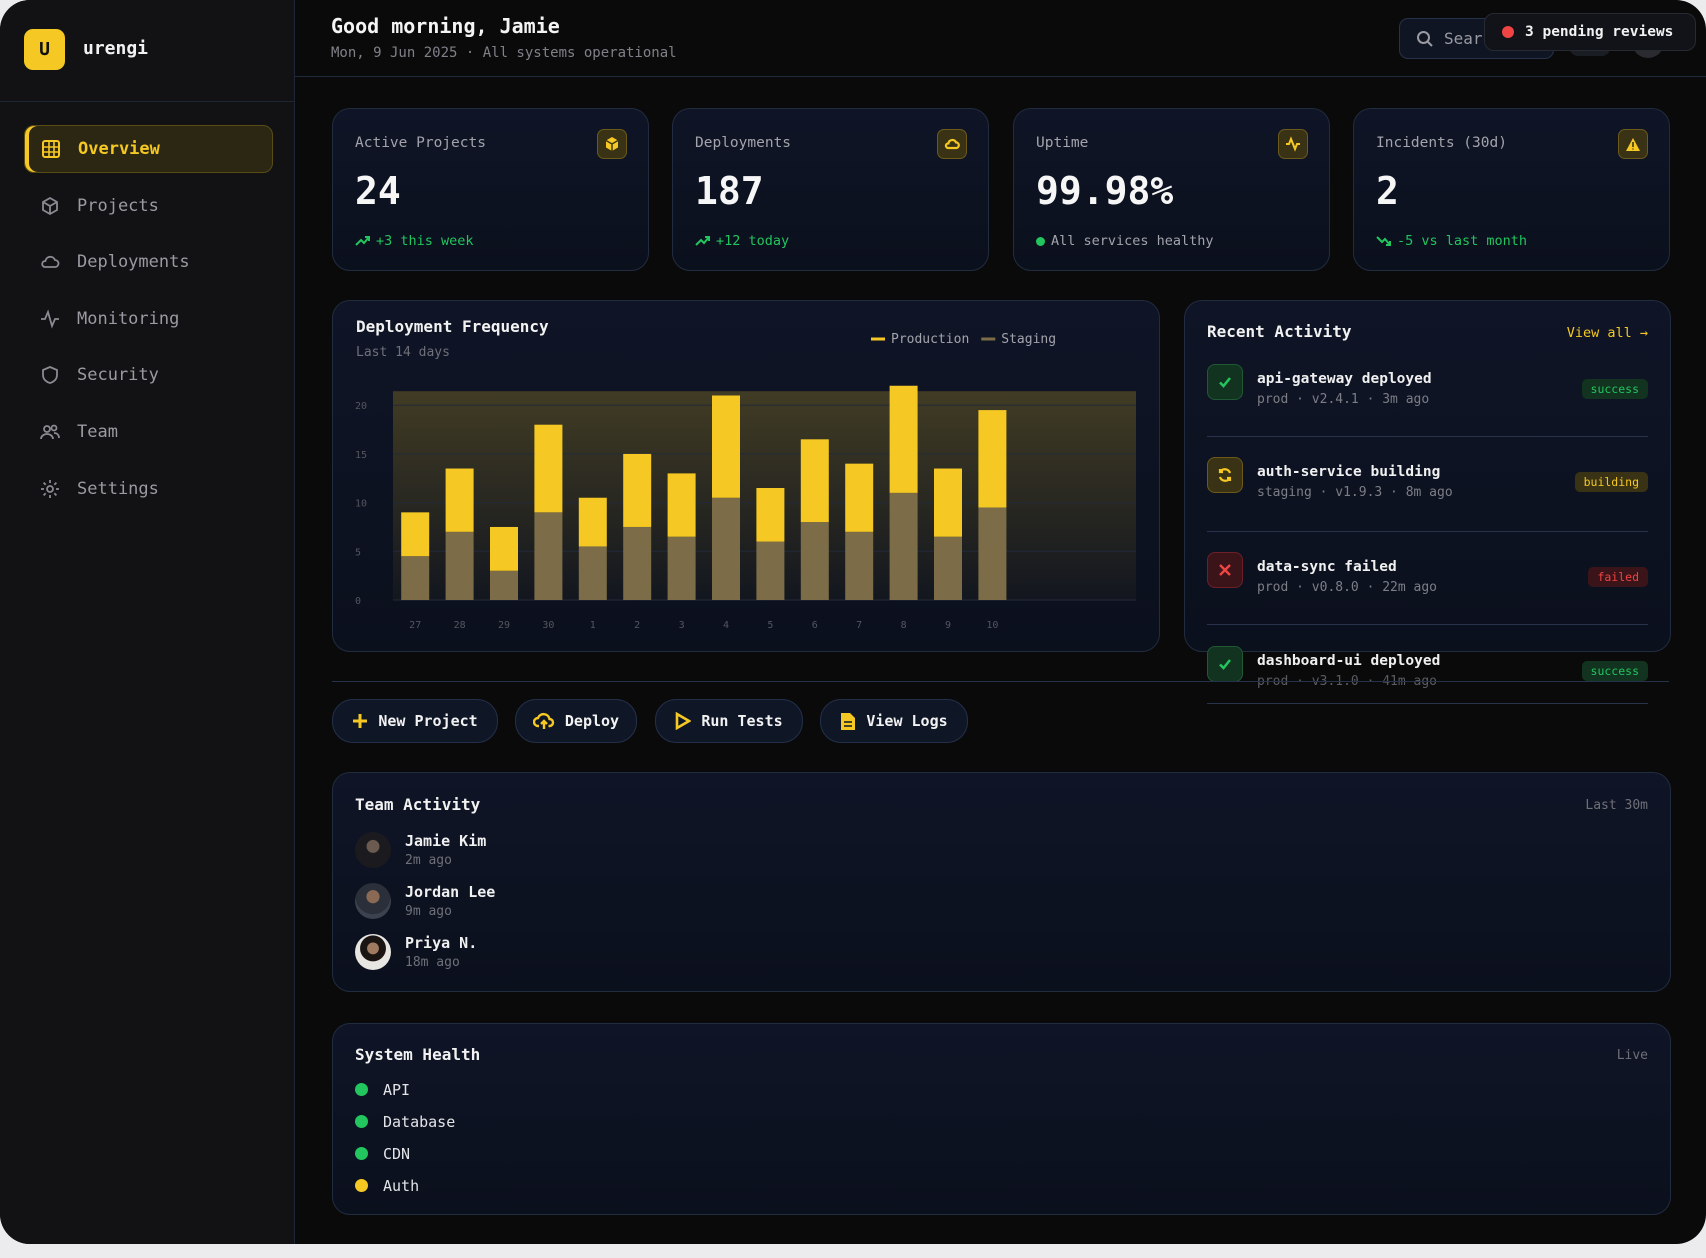 This screenshot has height=1258, width=1706. What do you see at coordinates (1607, 333) in the screenshot?
I see `view-all-link: View all →` at bounding box center [1607, 333].